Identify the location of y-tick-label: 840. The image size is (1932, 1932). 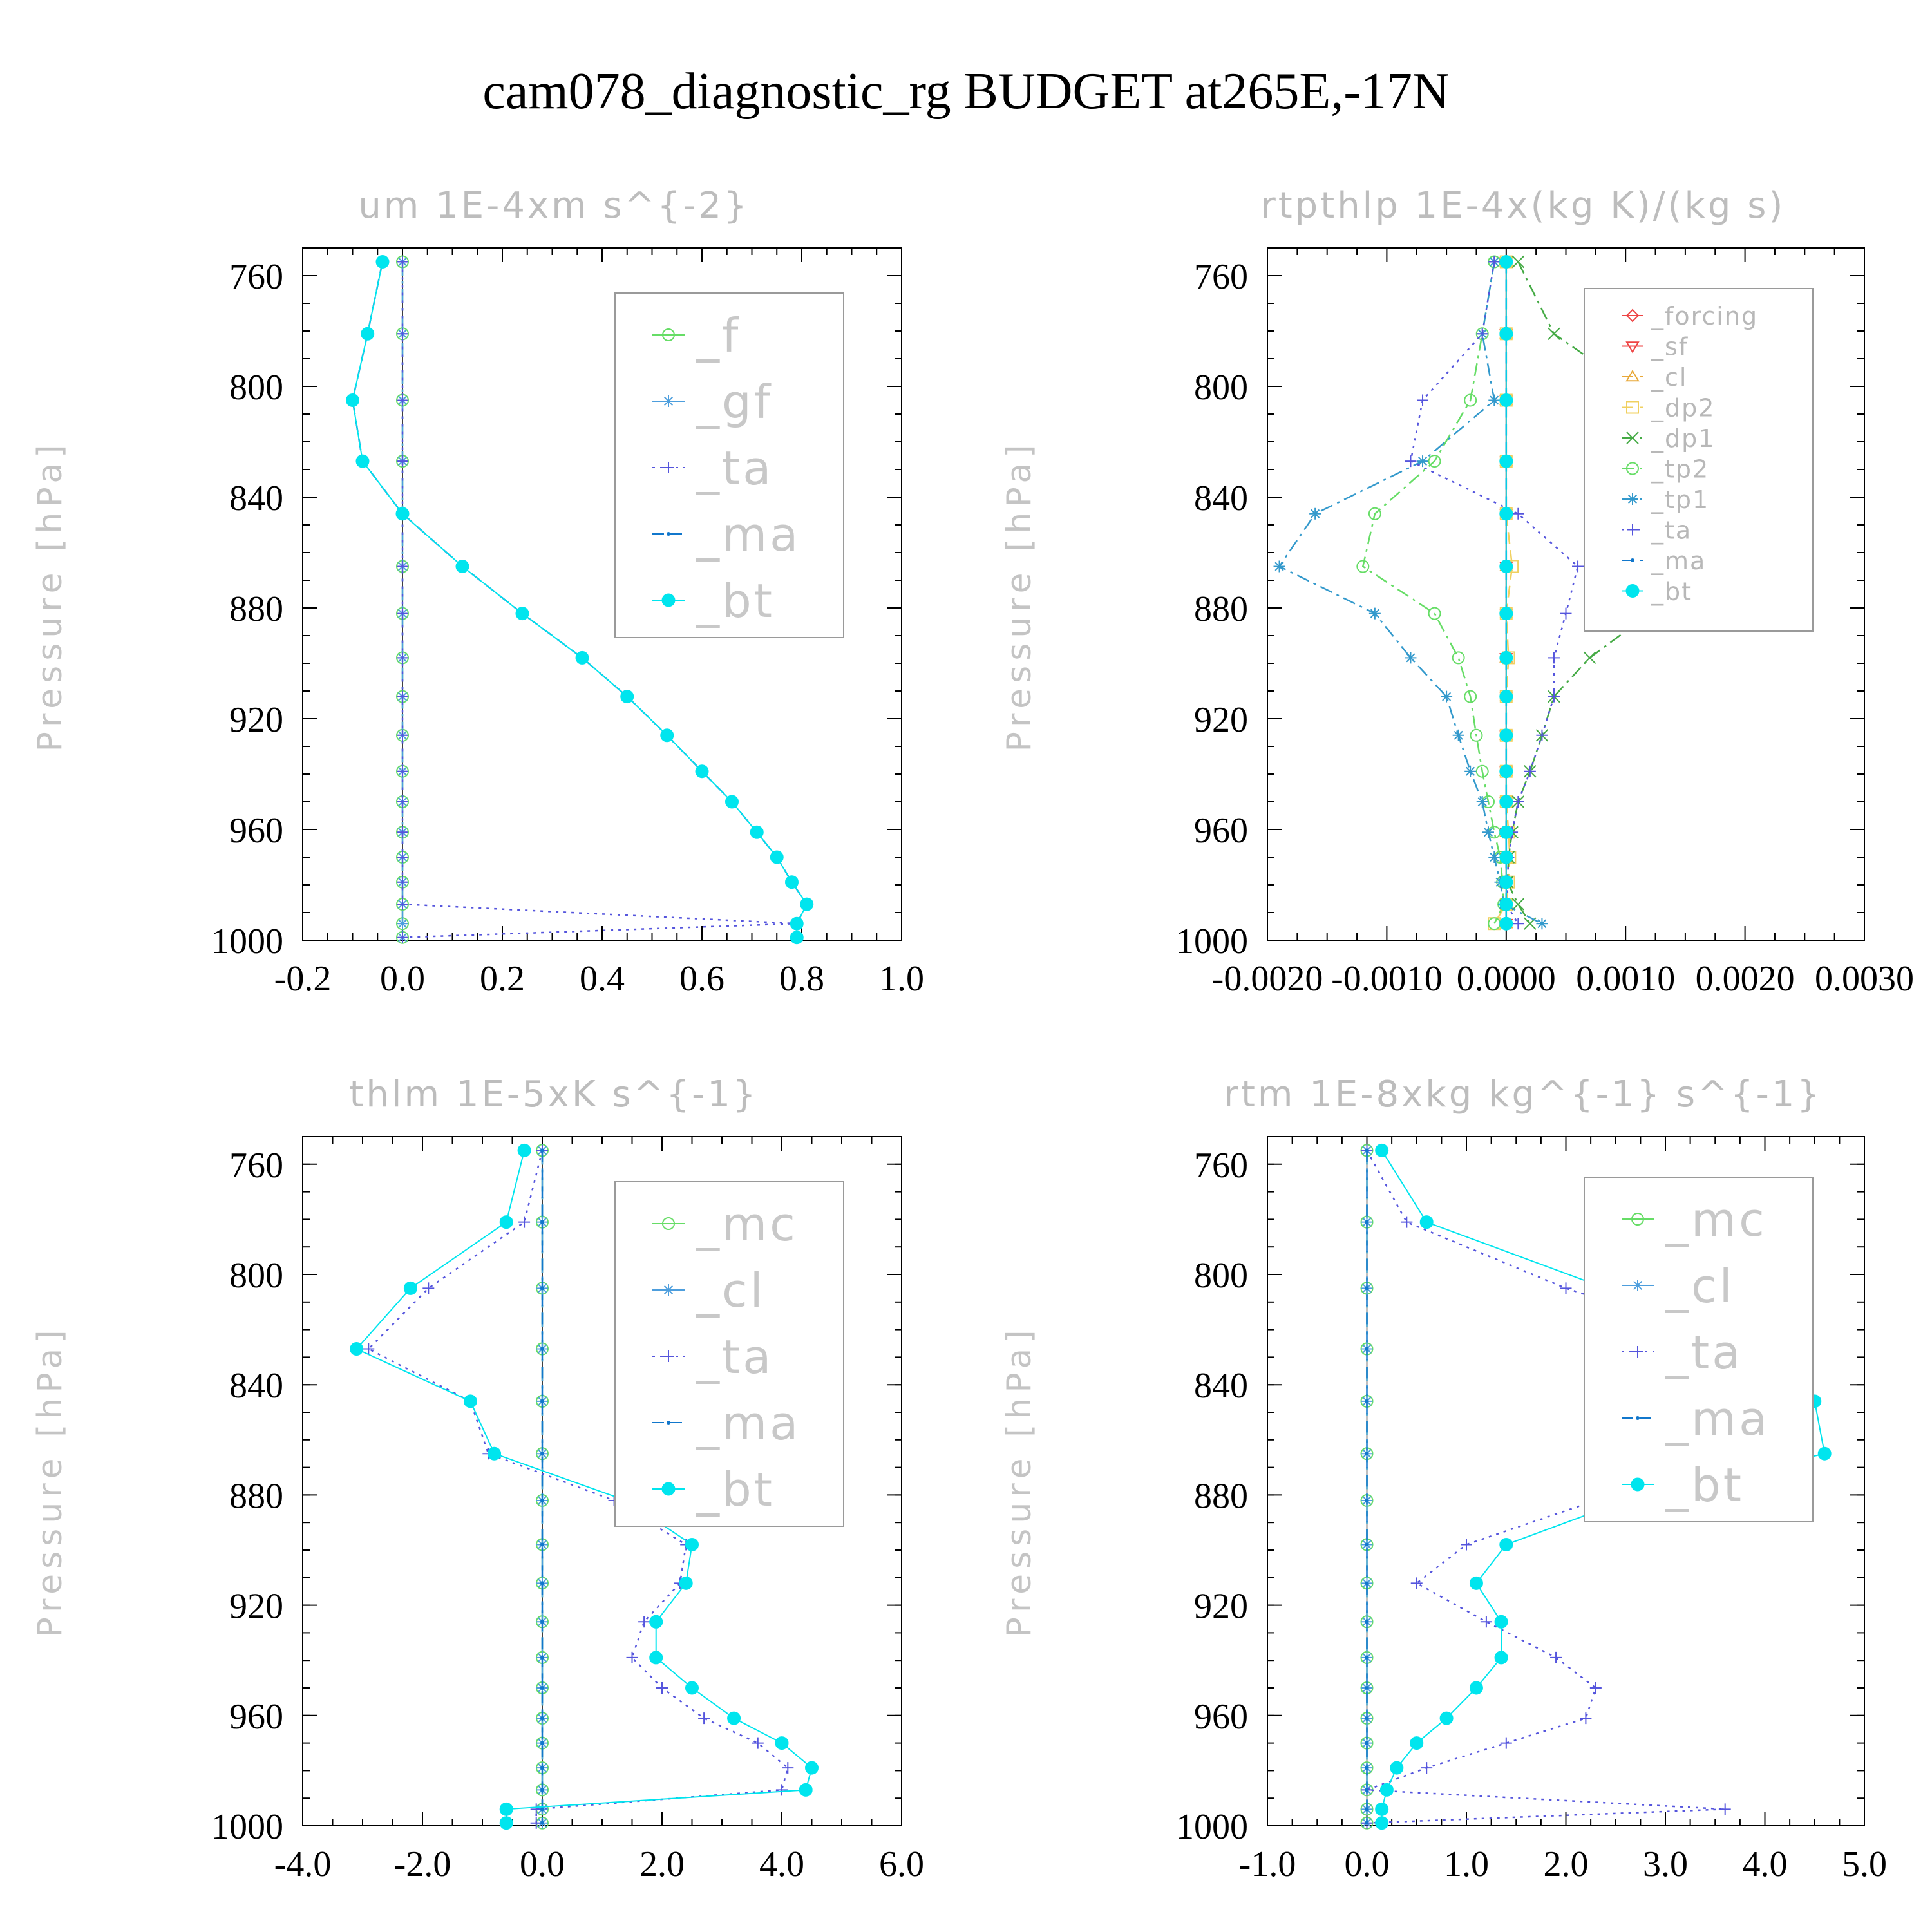
(1221, 1386).